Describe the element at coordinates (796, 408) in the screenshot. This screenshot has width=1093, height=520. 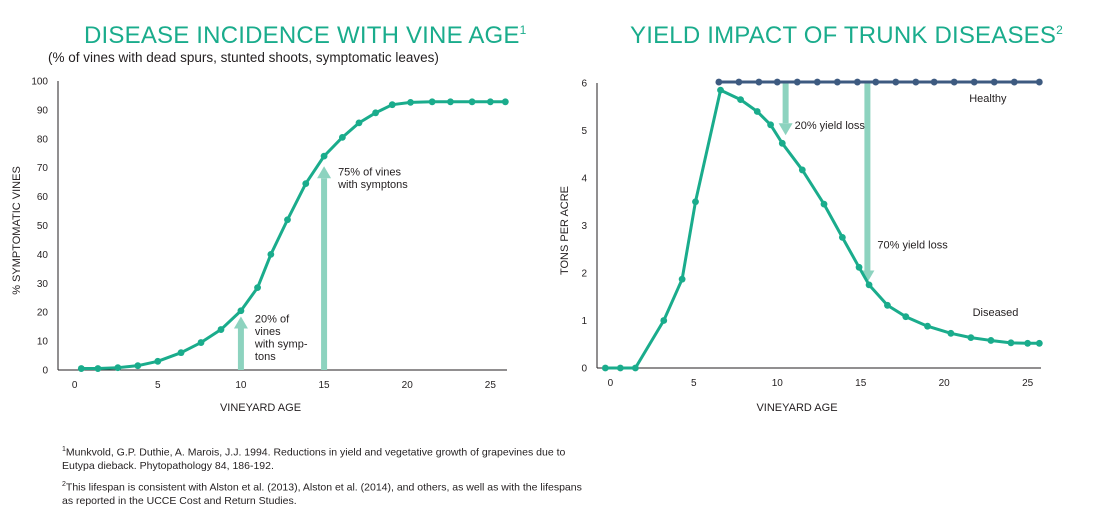
I see `chart2-x-axis-label: VINEYARD AGE` at that location.